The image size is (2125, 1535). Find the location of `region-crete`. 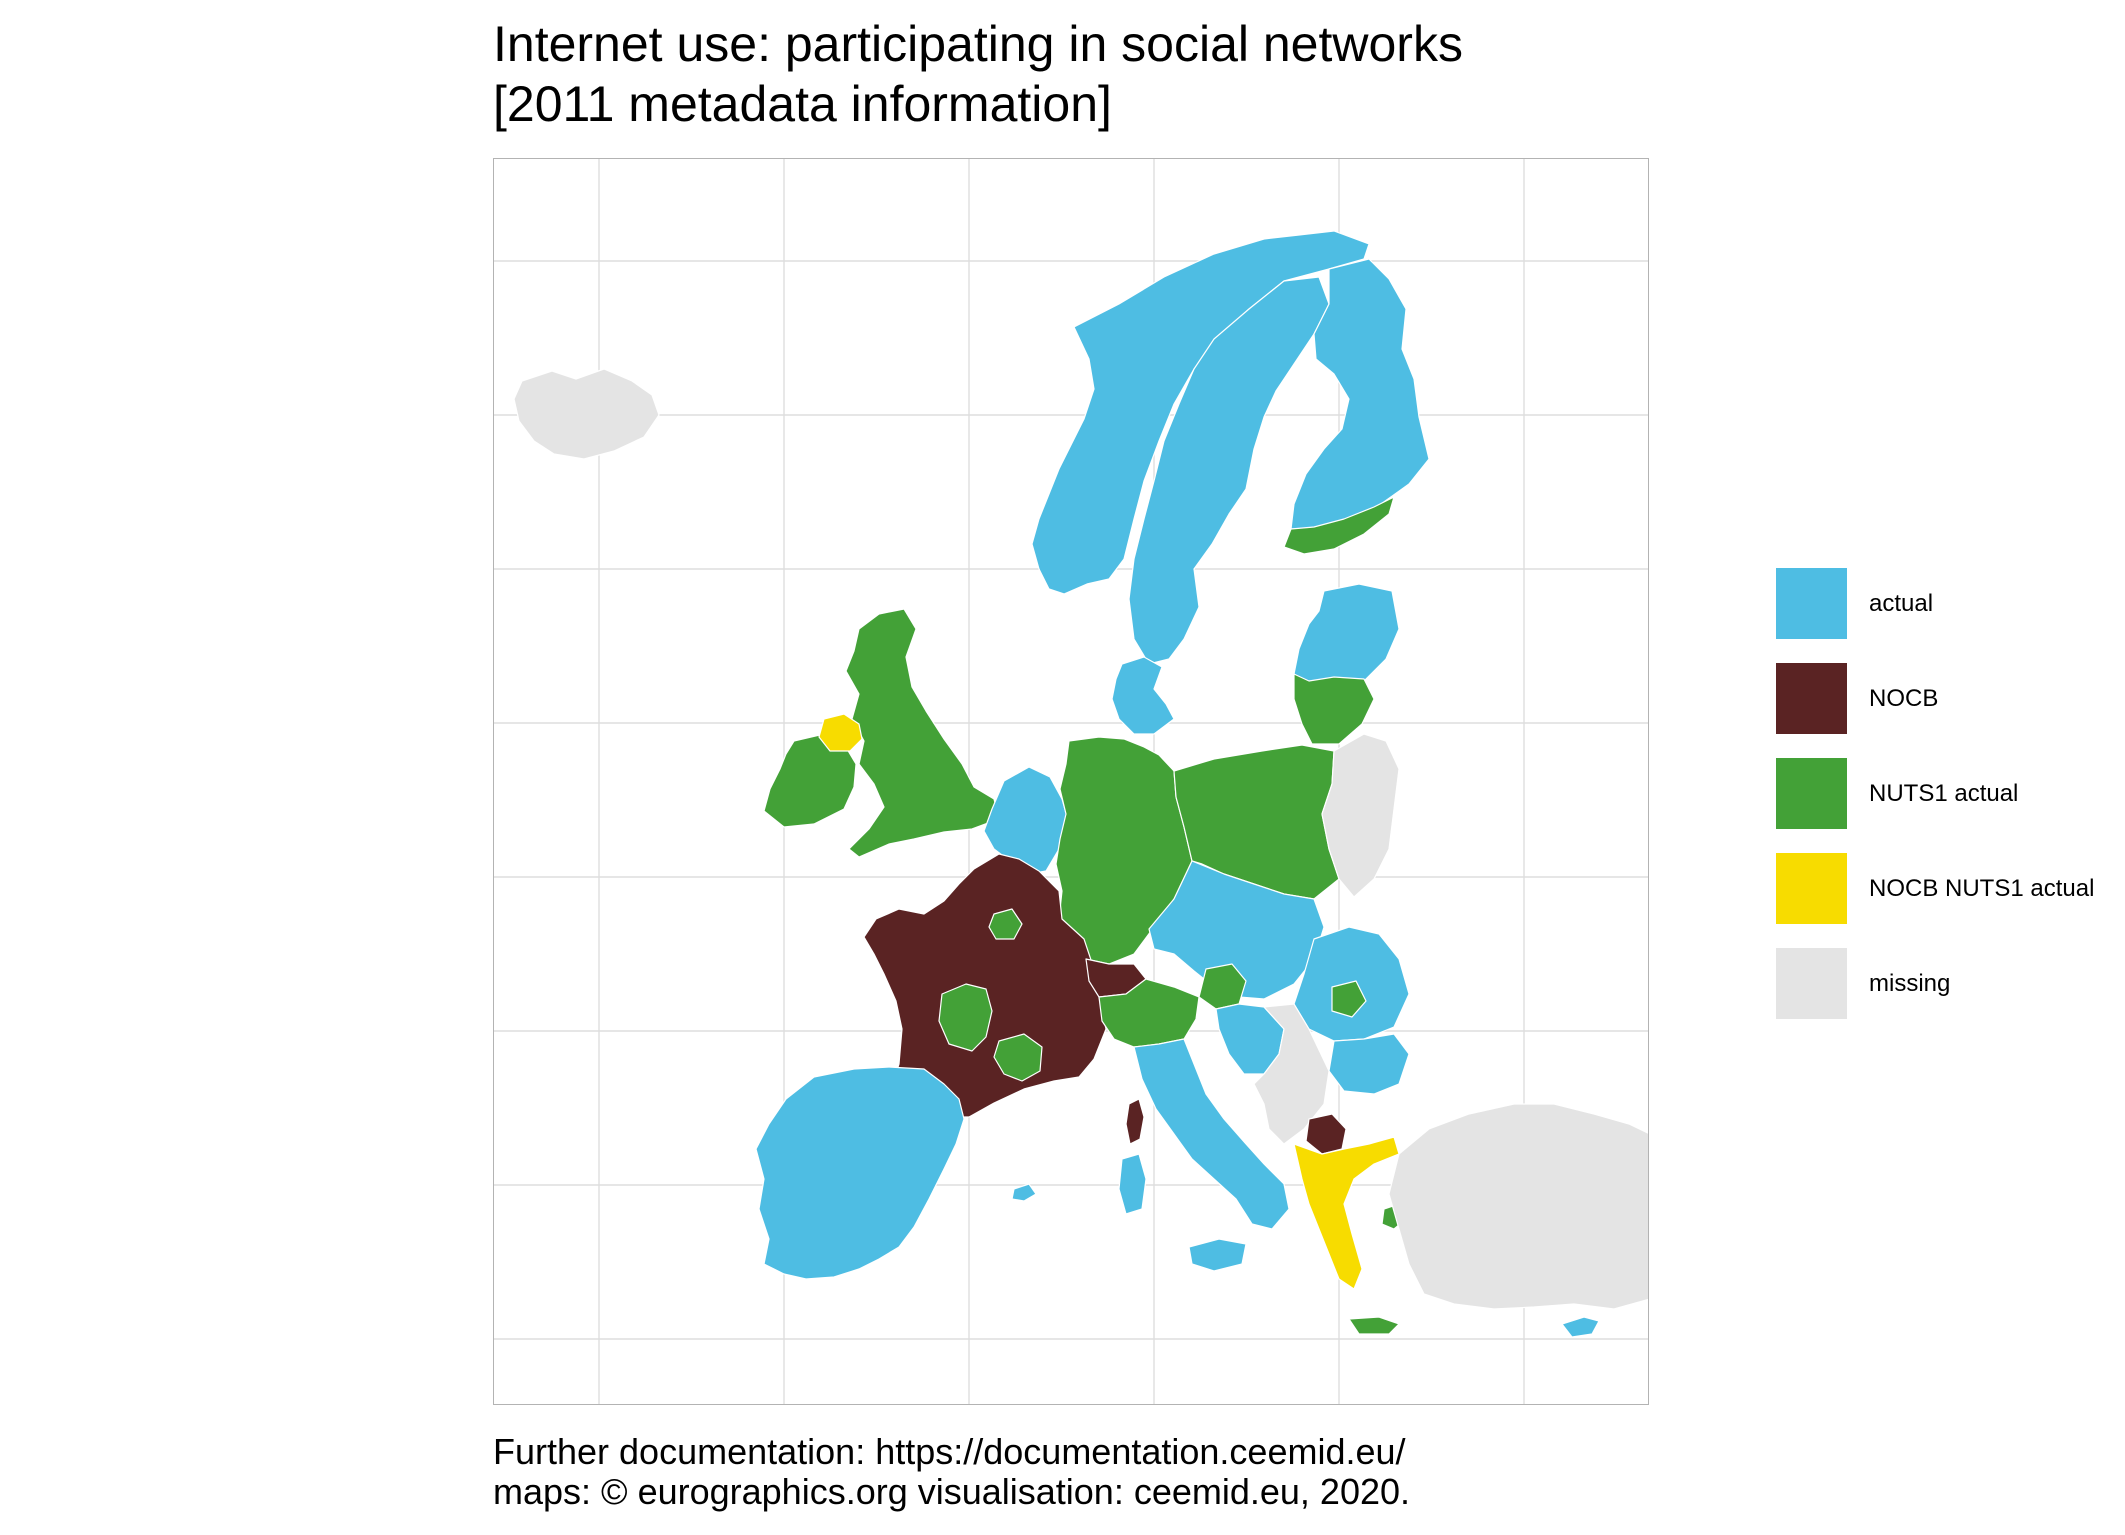

region-crete is located at coordinates (1374, 1325).